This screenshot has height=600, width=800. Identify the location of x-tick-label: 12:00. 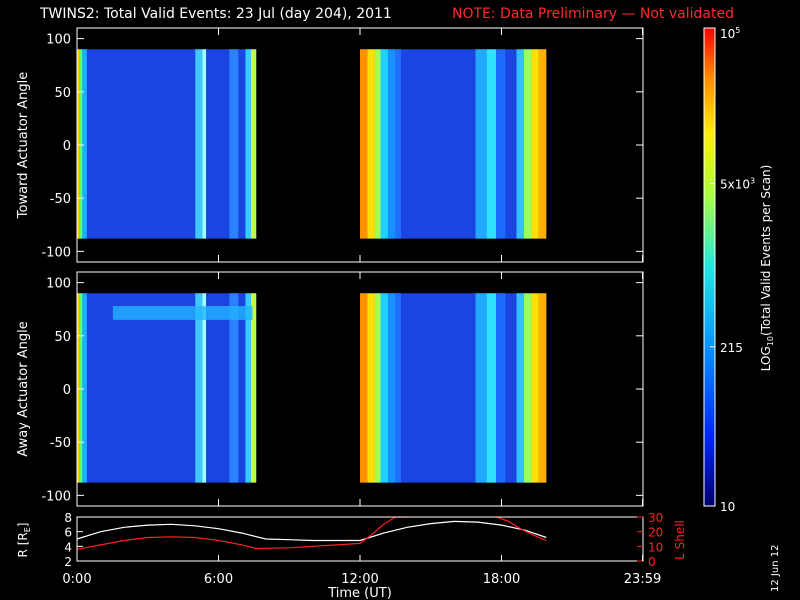
(359, 579).